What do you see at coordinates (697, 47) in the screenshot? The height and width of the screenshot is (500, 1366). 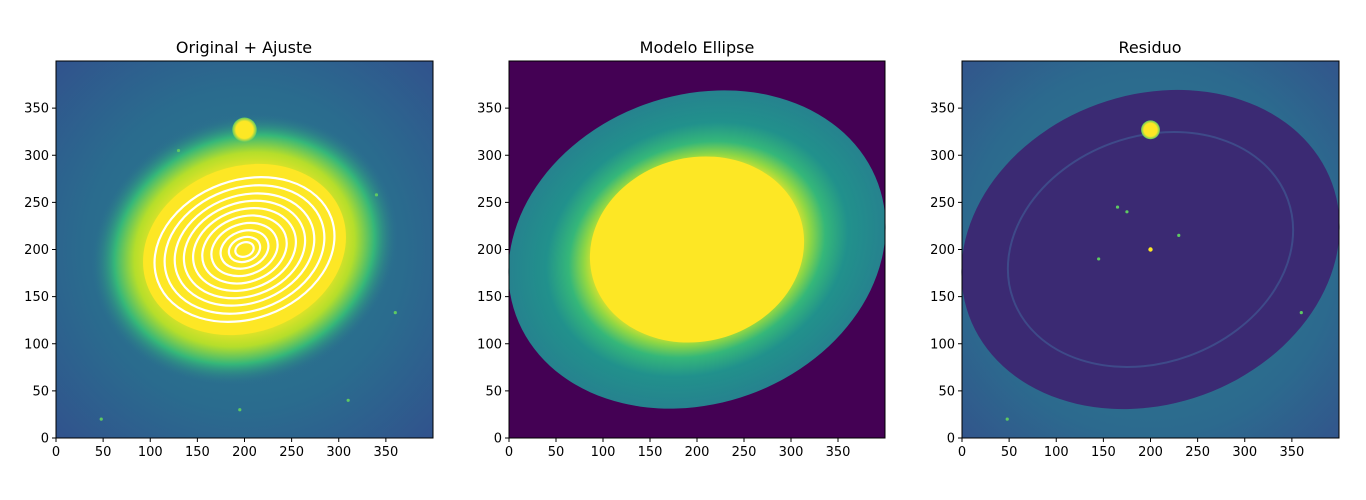 I see `title-model: Modelo Ellipse` at bounding box center [697, 47].